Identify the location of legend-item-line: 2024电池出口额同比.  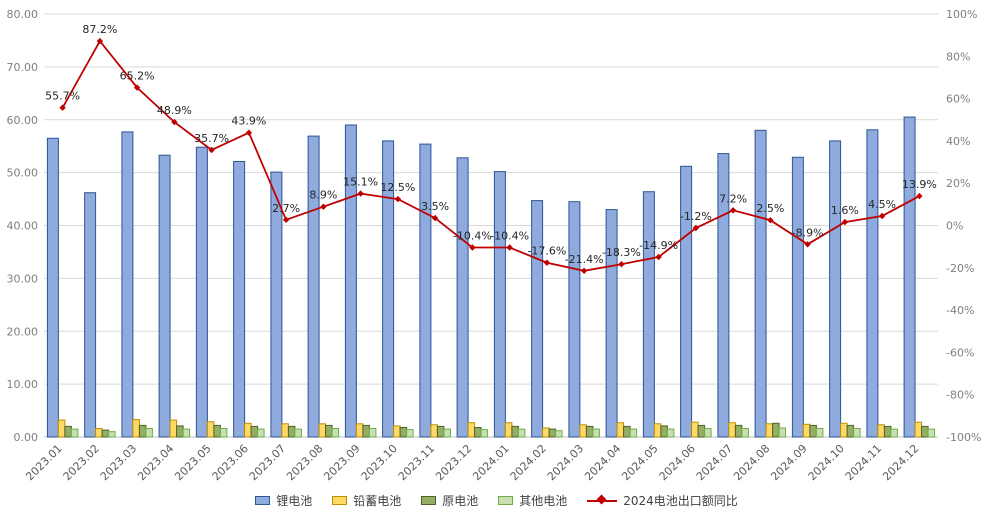
(662, 500).